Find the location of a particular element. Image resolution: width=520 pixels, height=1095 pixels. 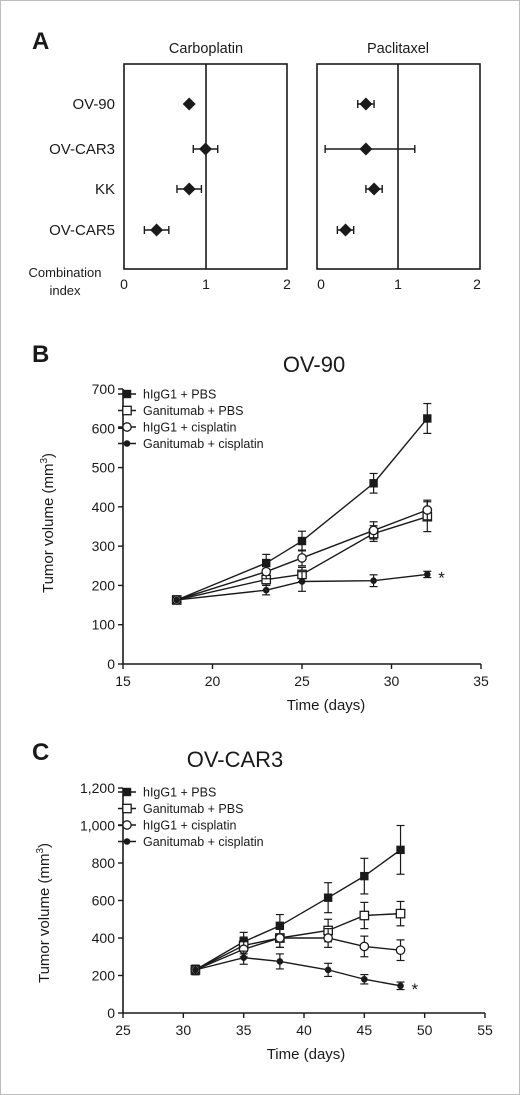

x-tick-label: 20 is located at coordinates (213, 681).